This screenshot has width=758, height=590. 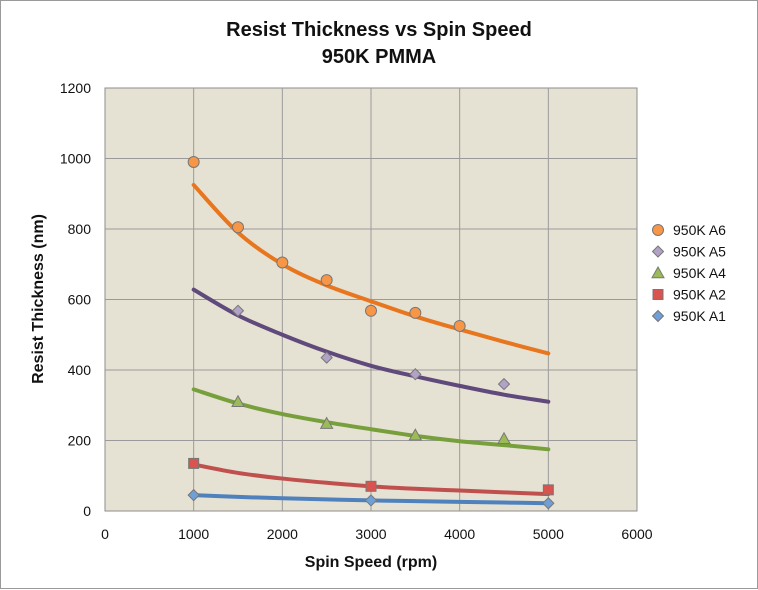 I want to click on y-tick-label: 1000, so click(x=75, y=159).